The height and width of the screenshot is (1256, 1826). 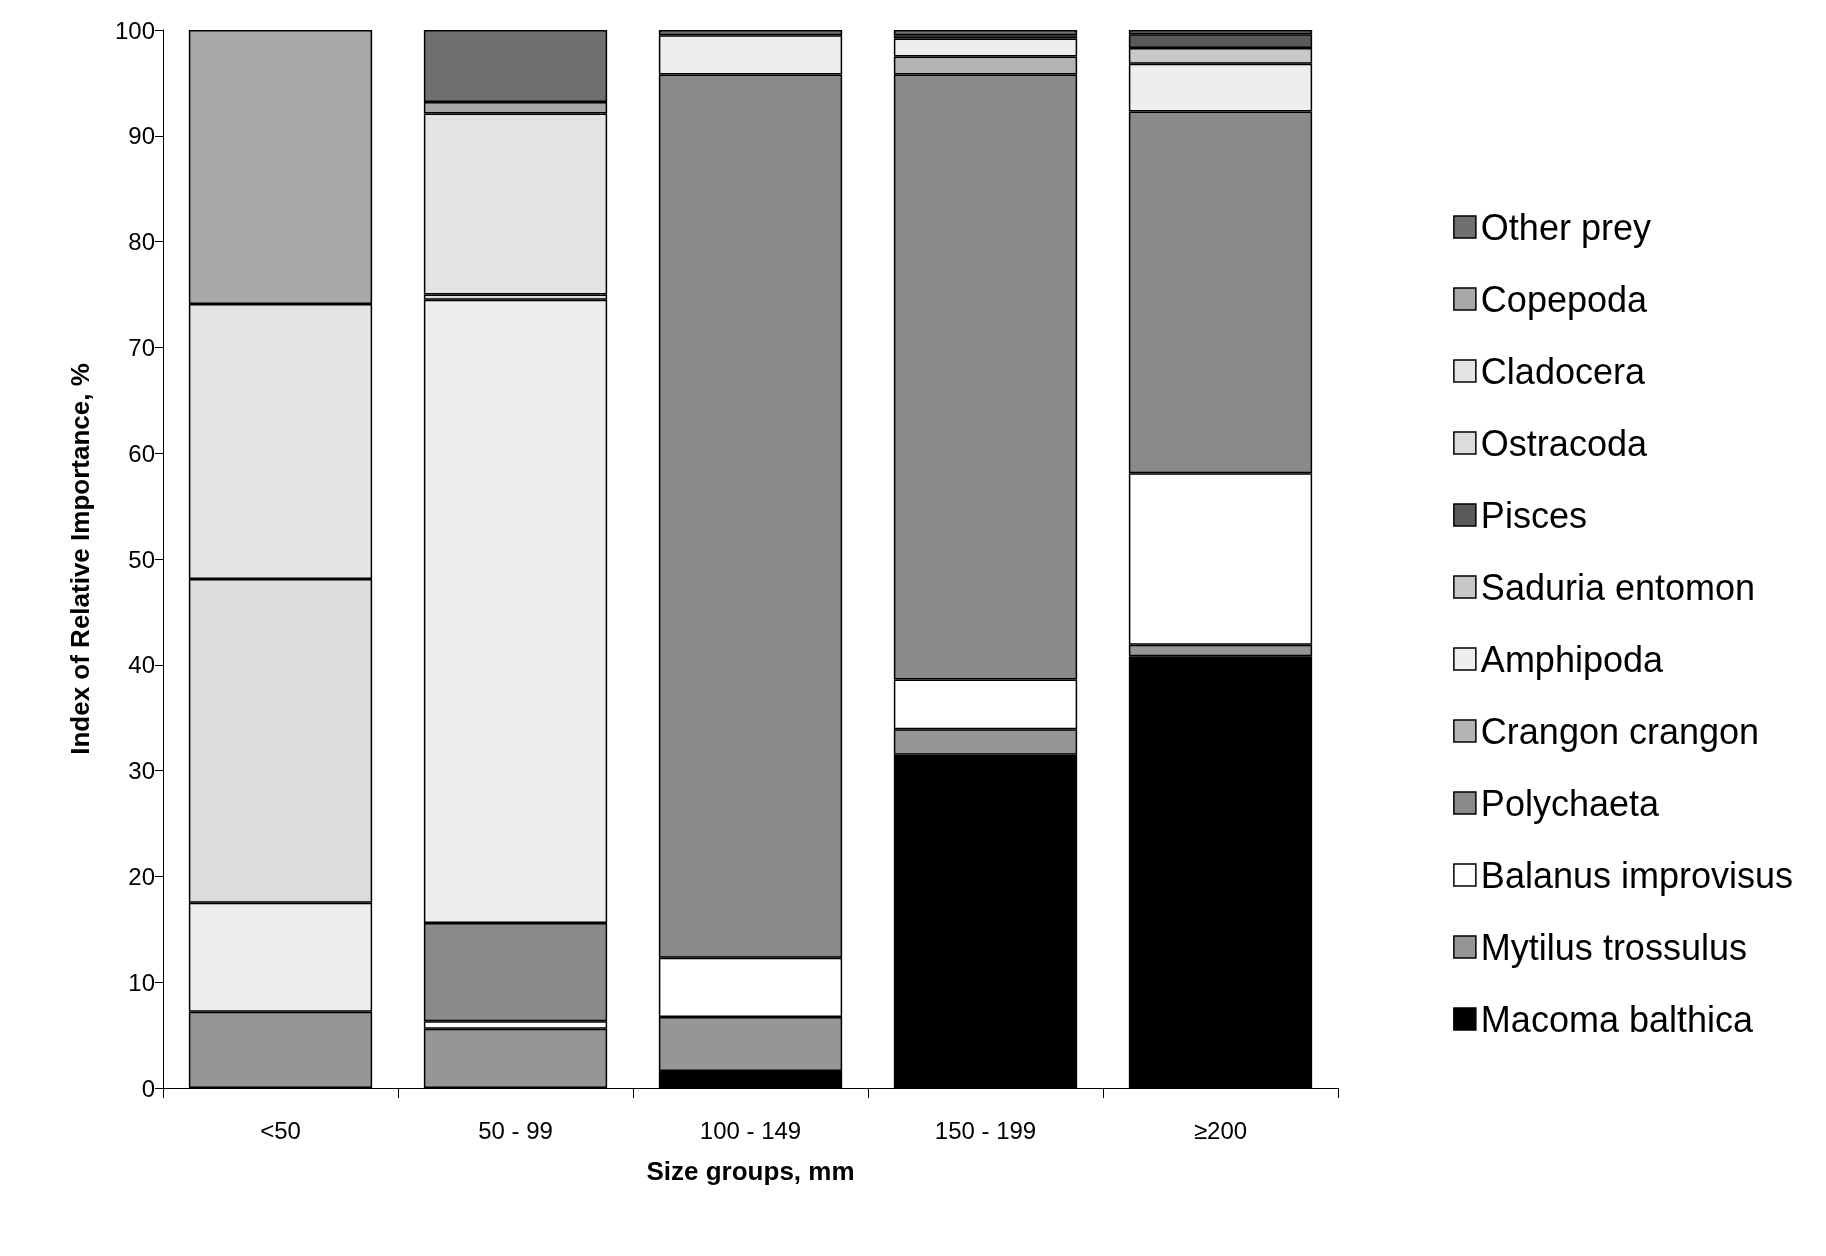 What do you see at coordinates (515, 1130) in the screenshot?
I see `x-tick-label: 50 - 99` at bounding box center [515, 1130].